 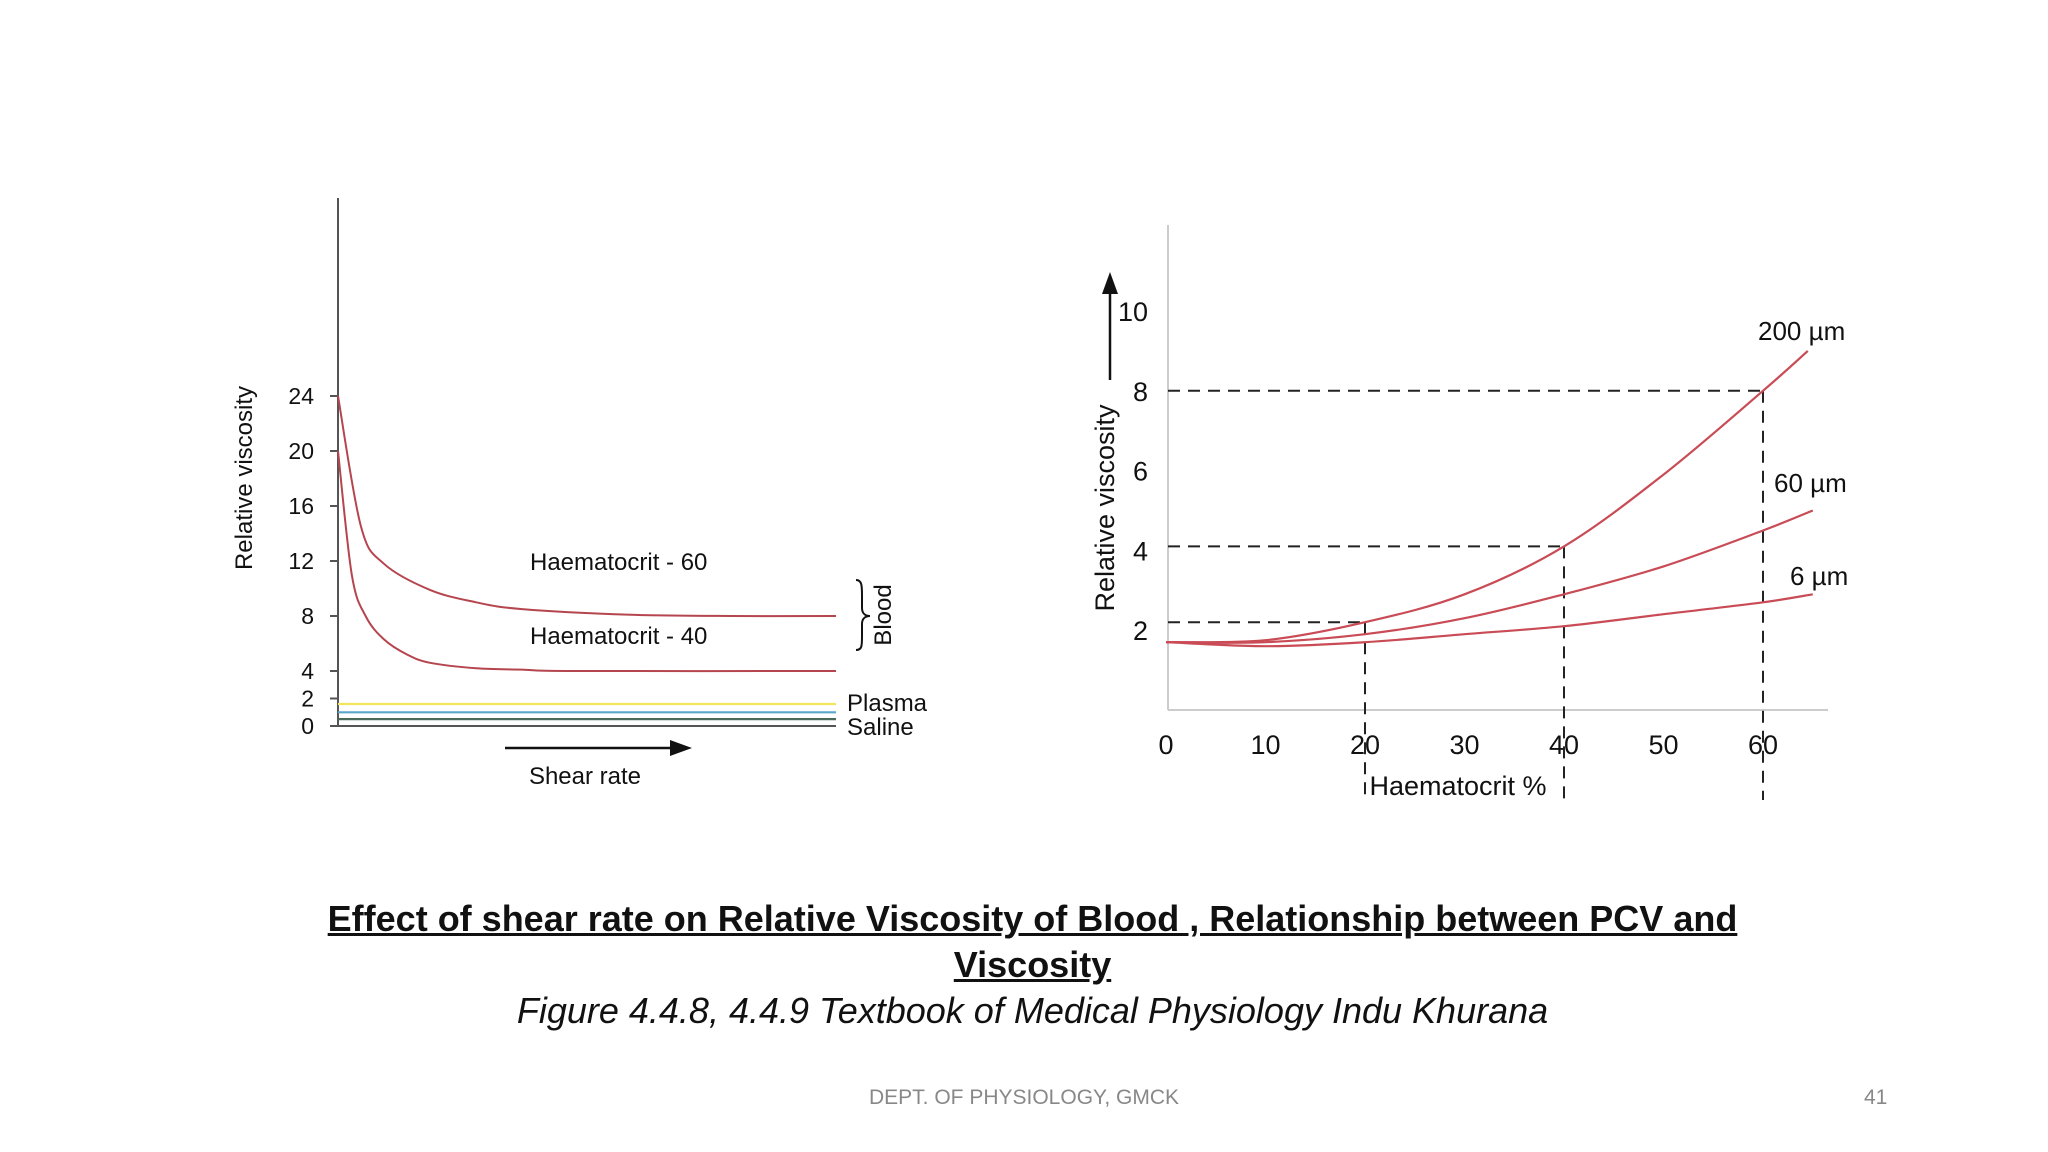 I want to click on chart2-x-tick-label: 40, so click(x=1564, y=745).